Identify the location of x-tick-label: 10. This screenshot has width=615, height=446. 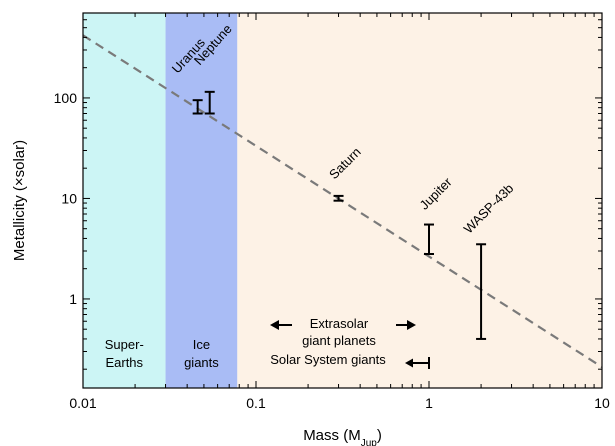
(602, 403).